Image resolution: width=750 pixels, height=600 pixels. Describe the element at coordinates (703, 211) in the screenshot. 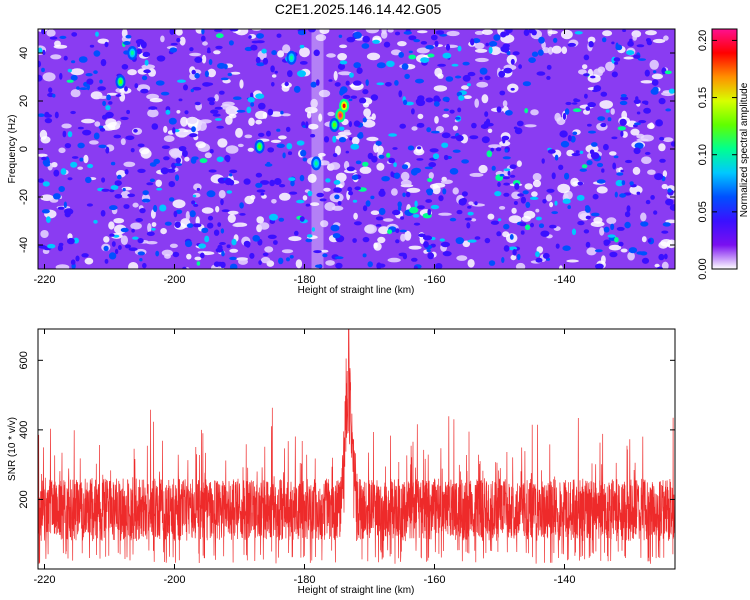

I see `colorbar-tick-label: 0.05` at that location.